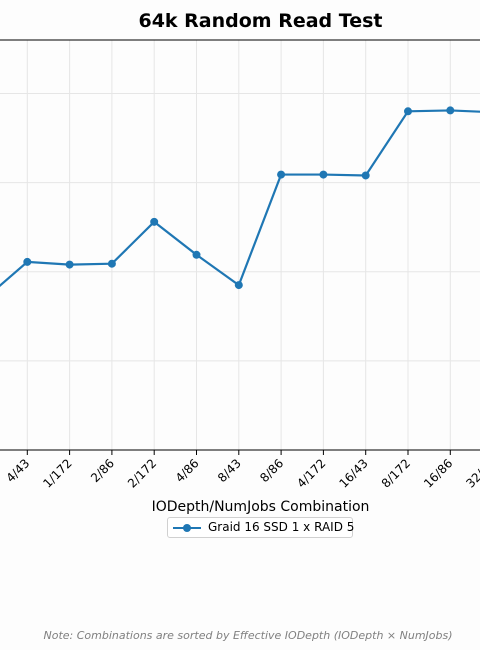 The height and width of the screenshot is (650, 480). I want to click on x-tick-label: 16/43, so click(353, 473).